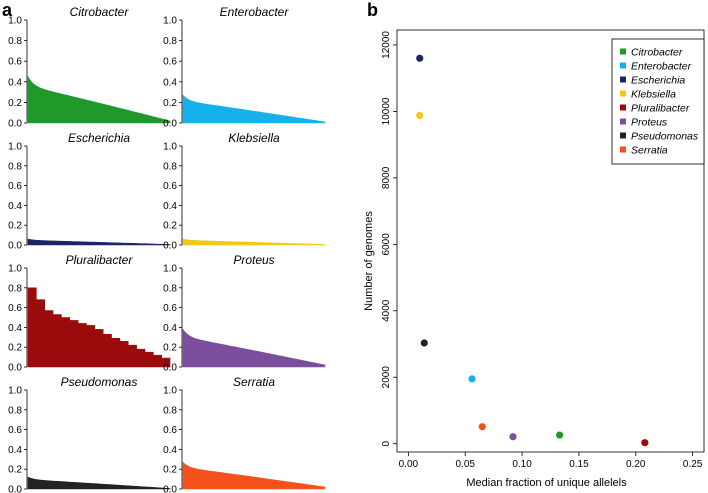 The image size is (708, 493). I want to click on legend-box, so click(658, 101).